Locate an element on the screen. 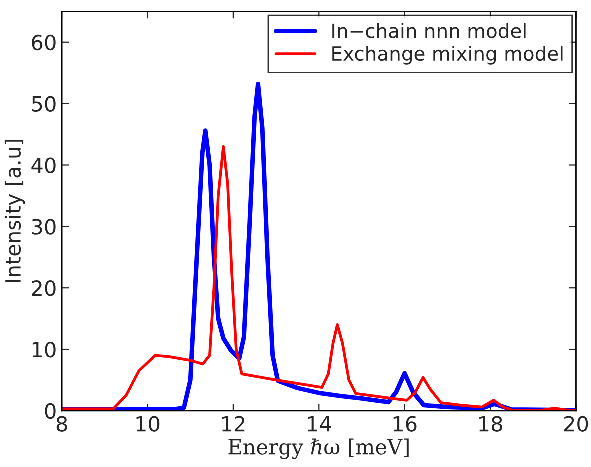  x-tick-label: 10 is located at coordinates (148, 424).